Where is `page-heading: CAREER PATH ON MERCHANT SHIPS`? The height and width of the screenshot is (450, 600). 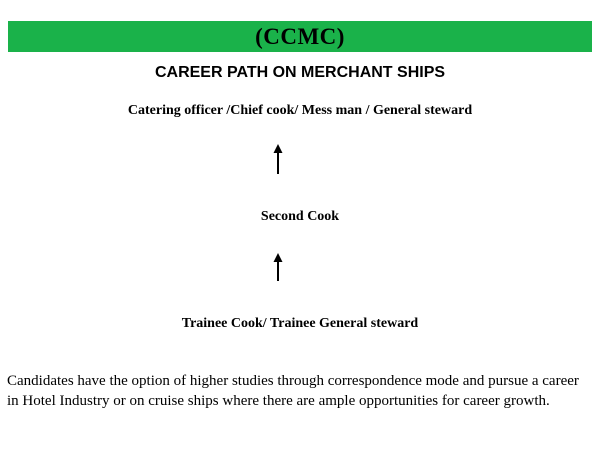 page-heading: CAREER PATH ON MERCHANT SHIPS is located at coordinates (300, 72).